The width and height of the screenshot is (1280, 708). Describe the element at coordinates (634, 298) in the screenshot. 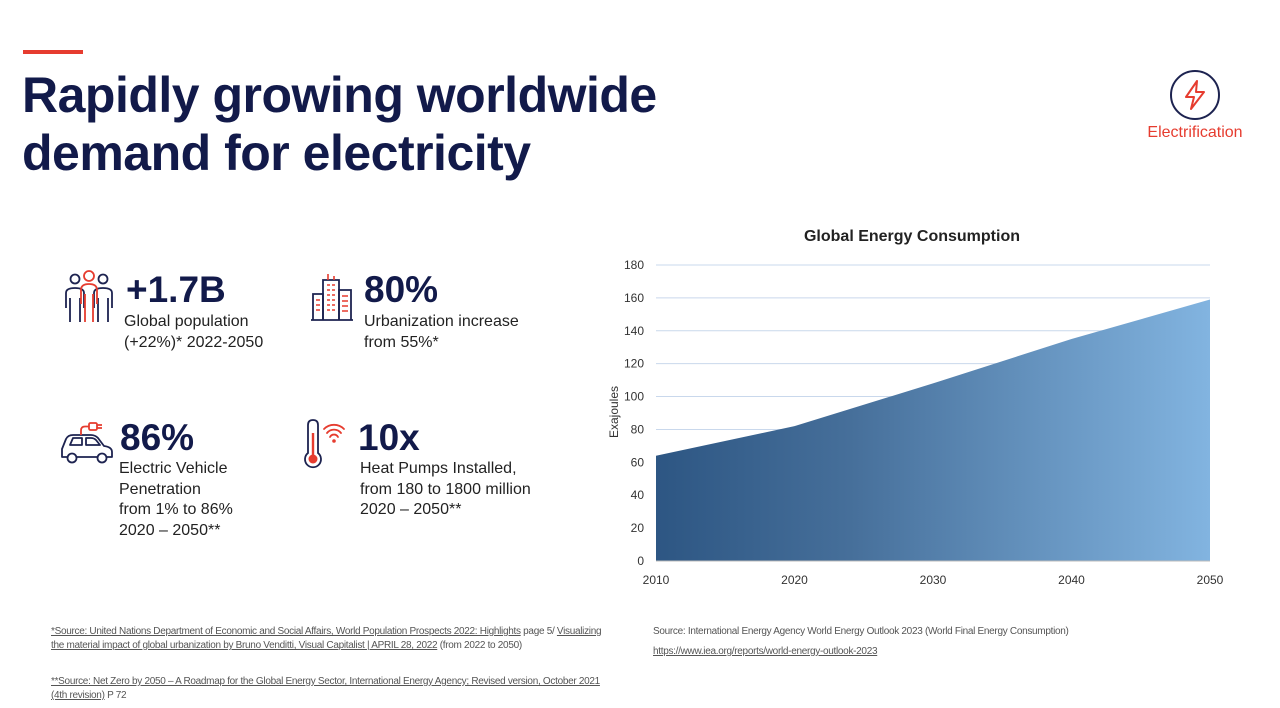

I see `y-tick-label: 160` at that location.